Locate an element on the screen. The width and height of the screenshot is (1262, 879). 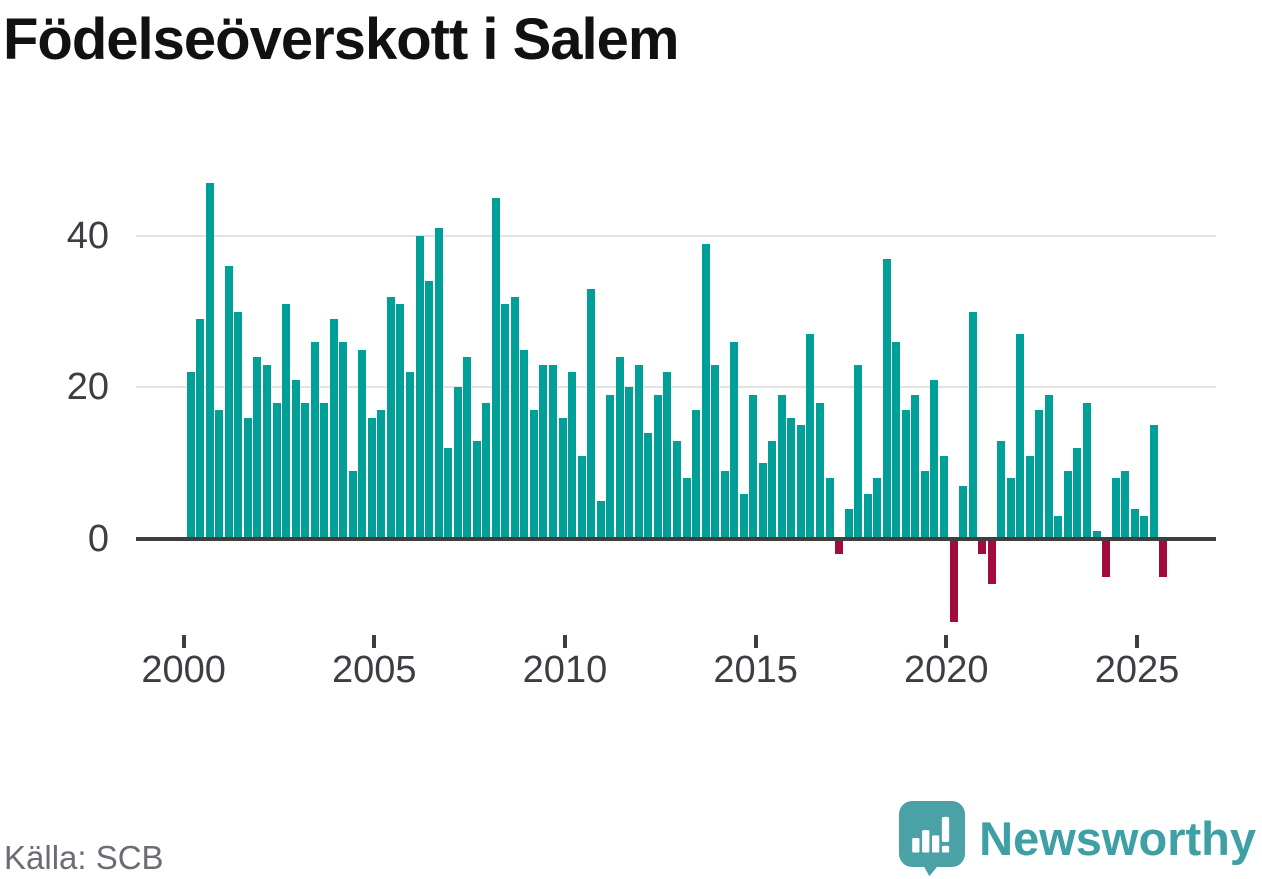
x-axis-tick-2015 is located at coordinates (755, 641).